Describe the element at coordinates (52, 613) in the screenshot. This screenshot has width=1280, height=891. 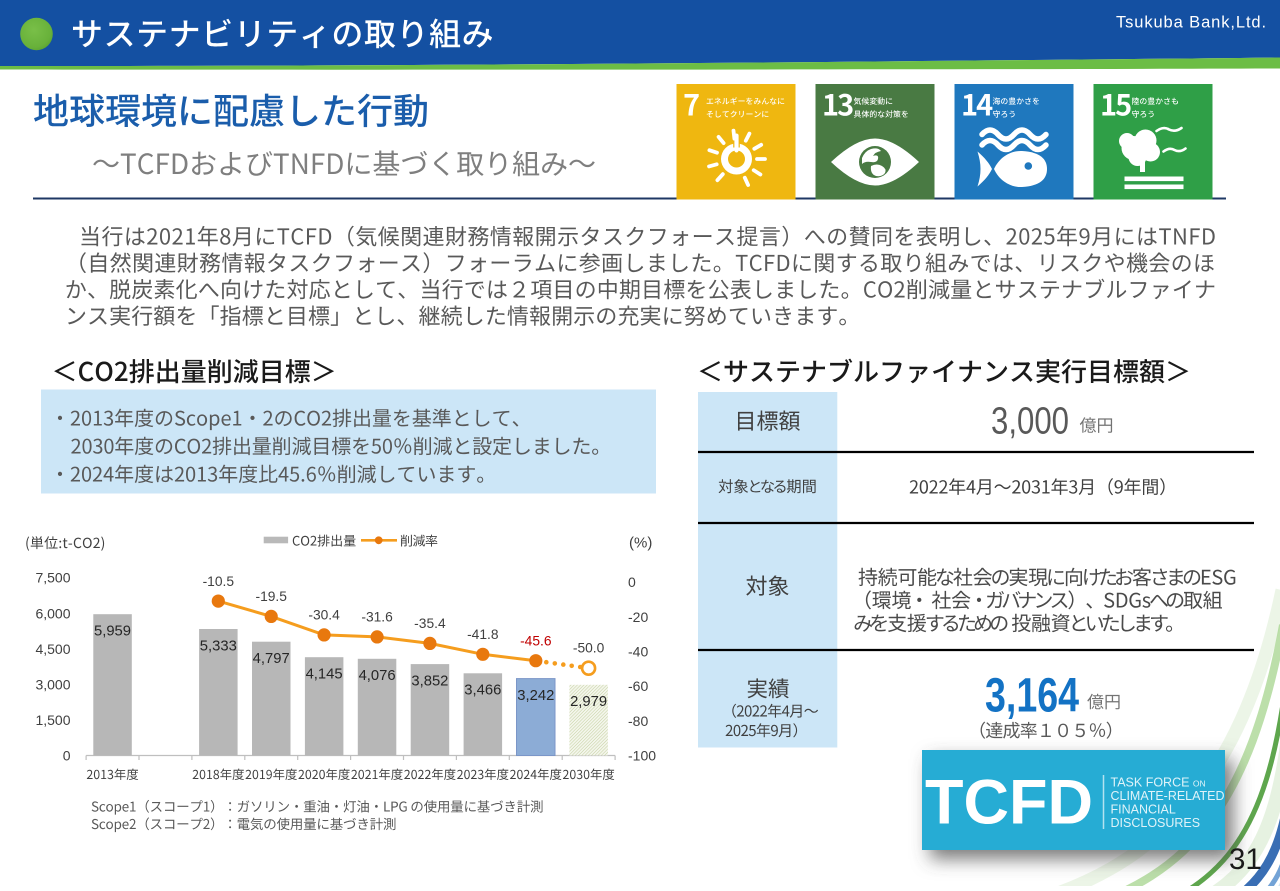
I see `svg-text: 6,000` at that location.